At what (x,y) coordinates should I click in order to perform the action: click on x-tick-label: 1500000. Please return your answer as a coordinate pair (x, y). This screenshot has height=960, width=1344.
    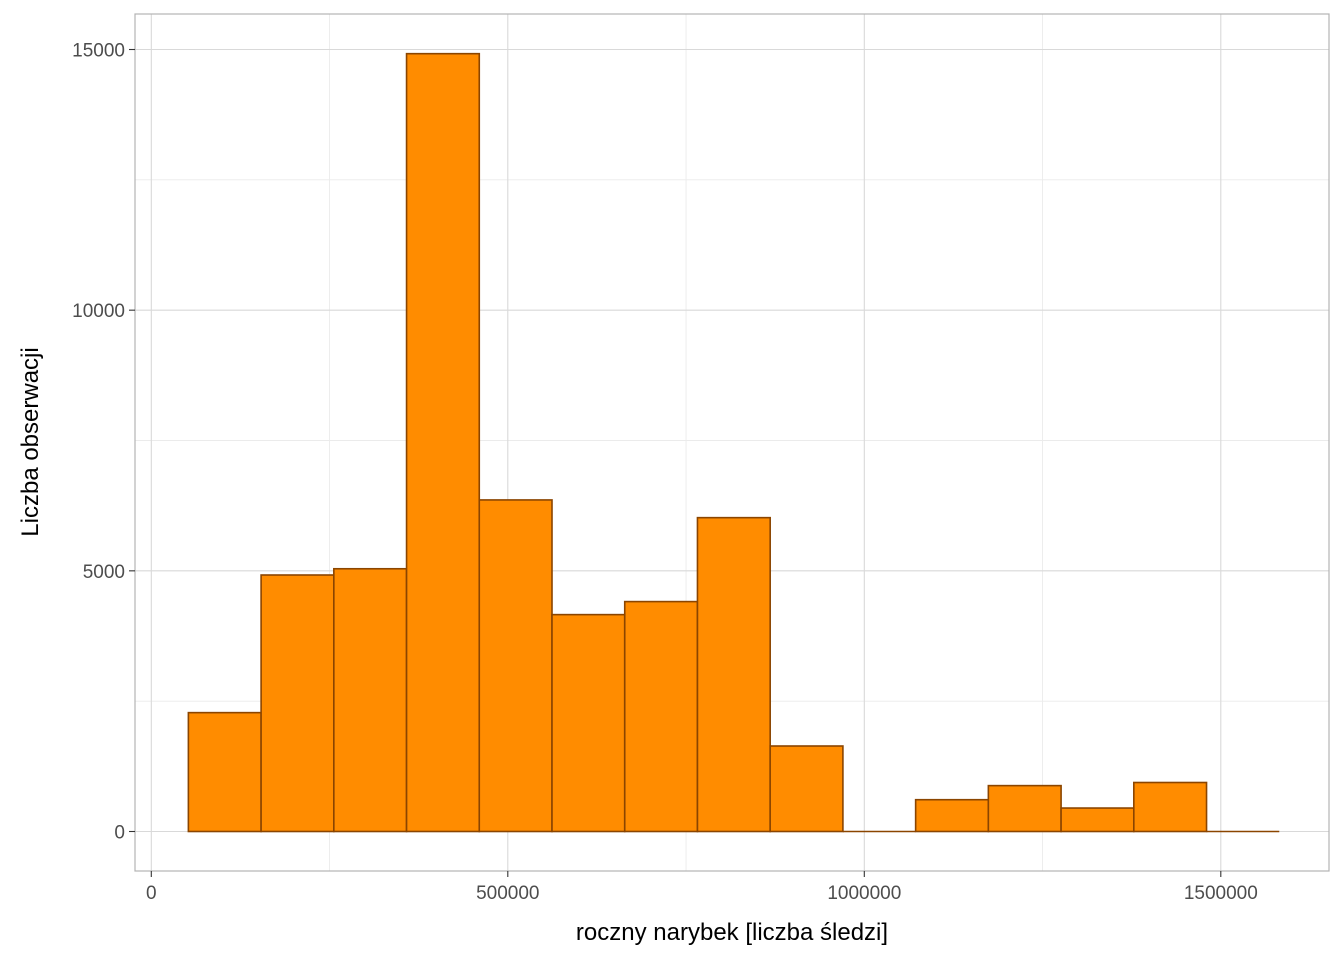
    Looking at the image, I should click on (1221, 893).